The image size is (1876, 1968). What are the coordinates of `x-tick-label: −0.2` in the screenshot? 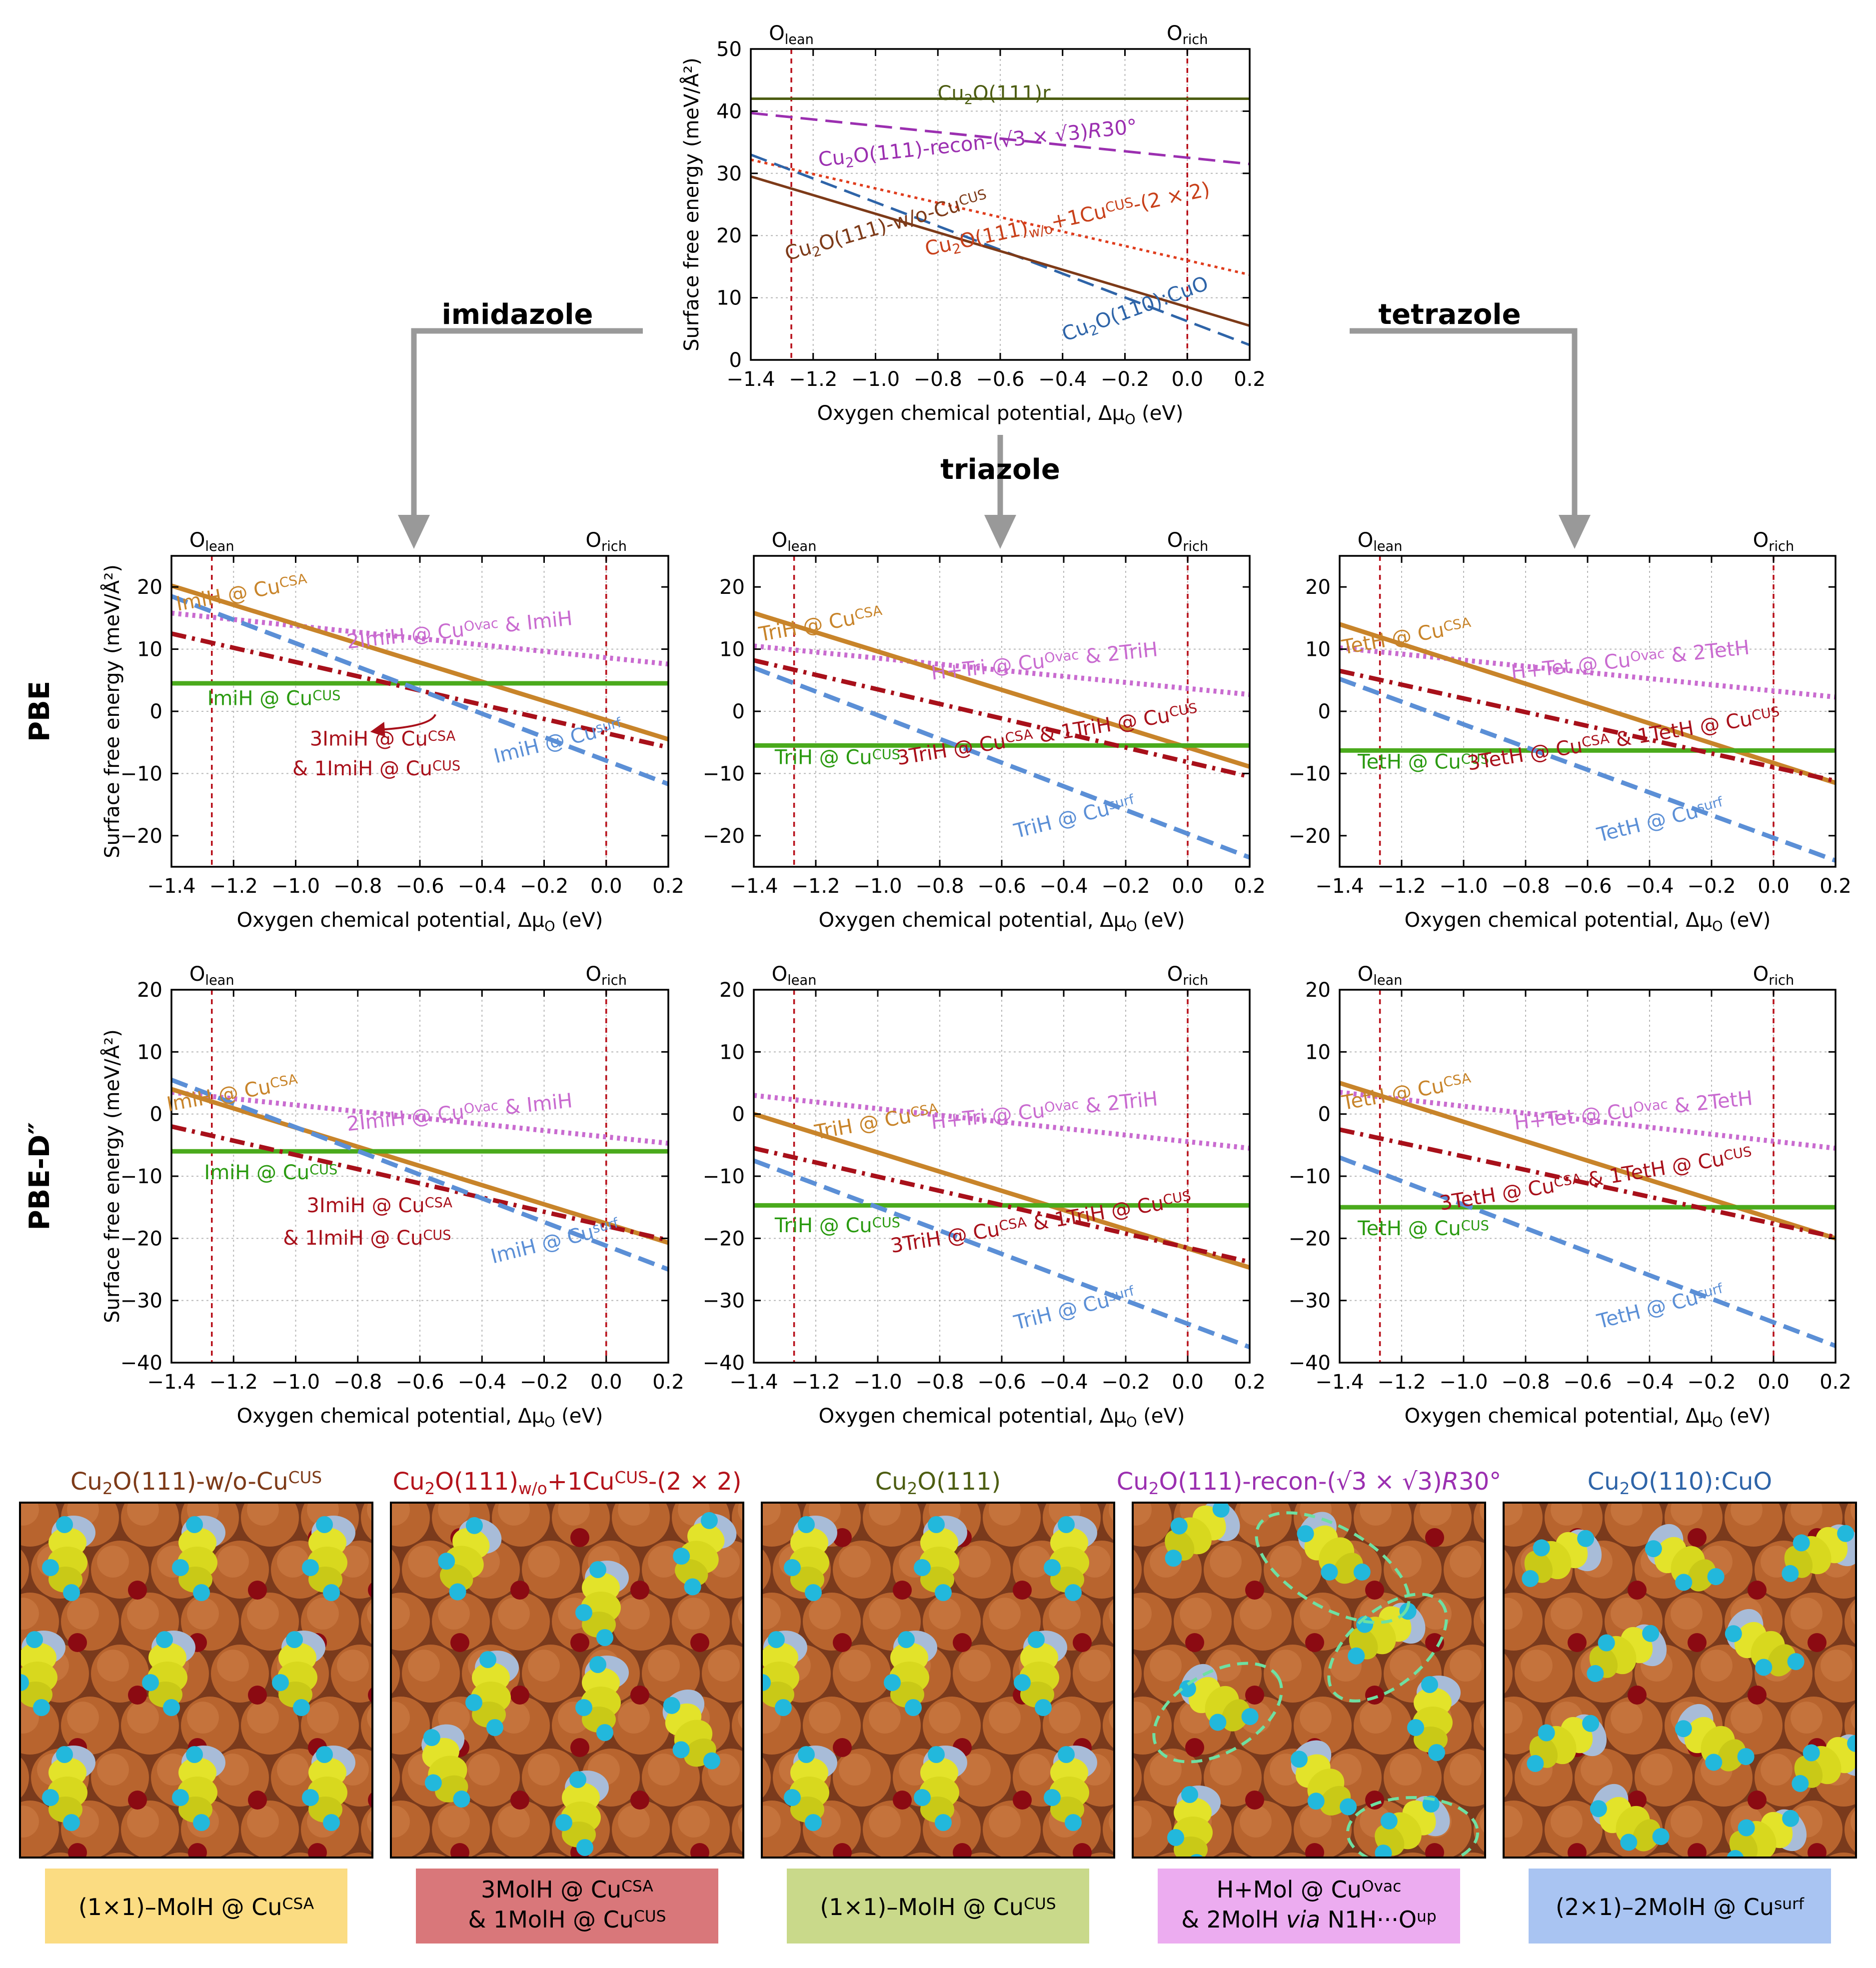 It's located at (544, 886).